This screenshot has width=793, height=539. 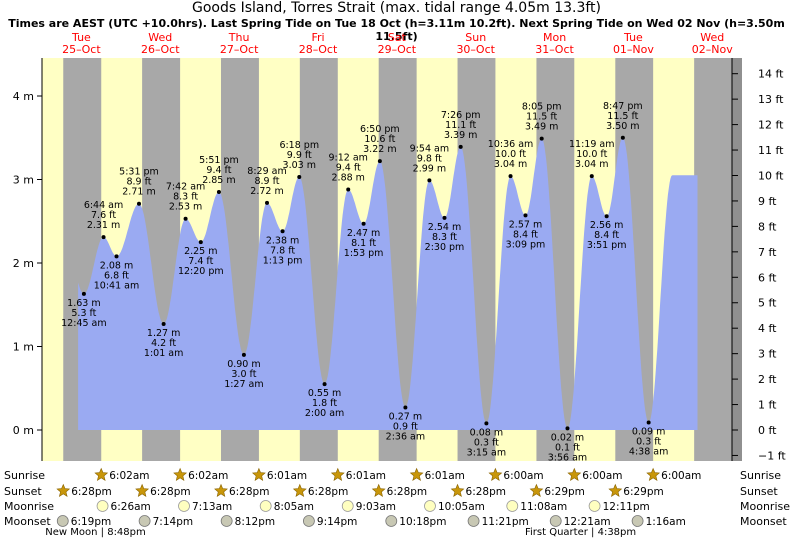 What do you see at coordinates (486, 432) in the screenshot?
I see `low-tide-label: 0.08 m` at bounding box center [486, 432].